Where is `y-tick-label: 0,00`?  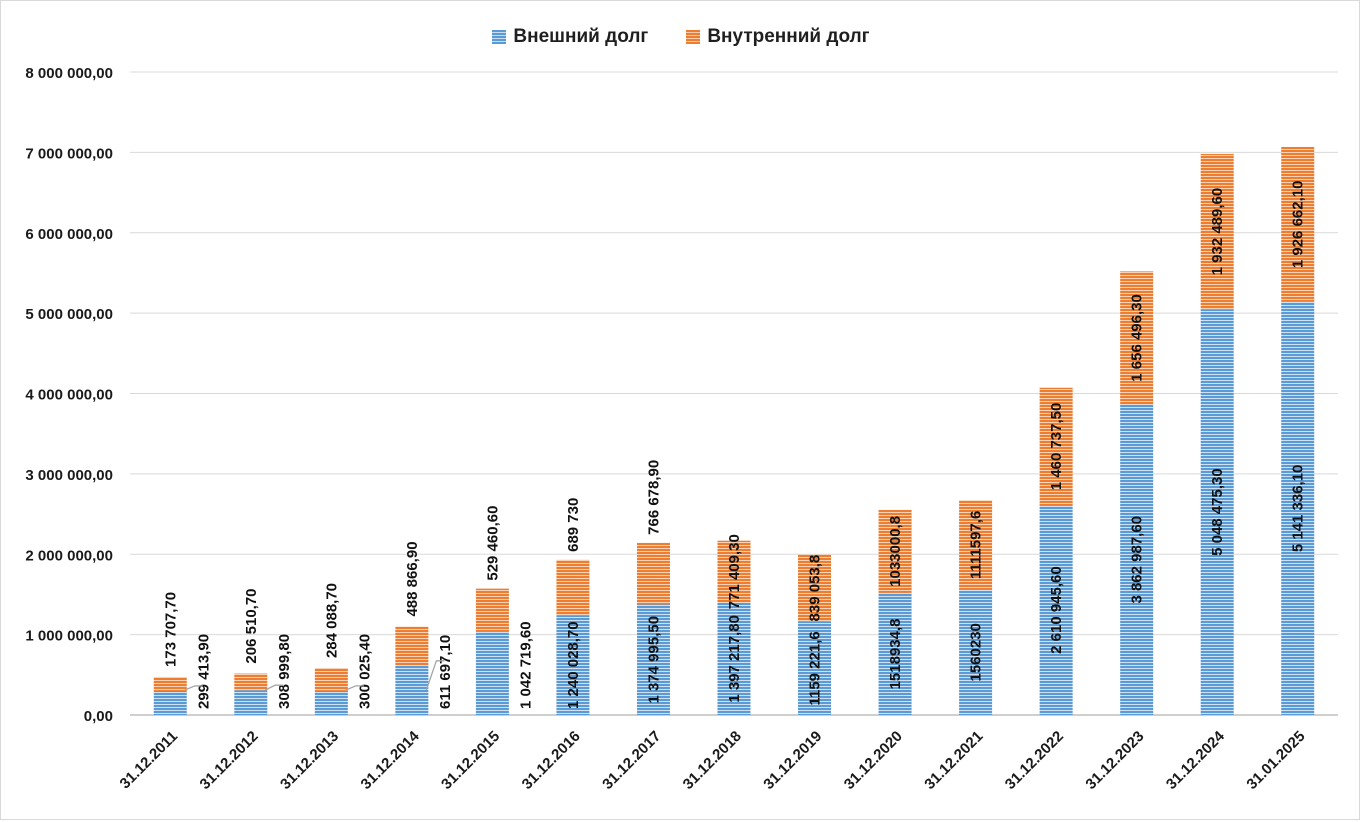 y-tick-label: 0,00 is located at coordinates (98, 716).